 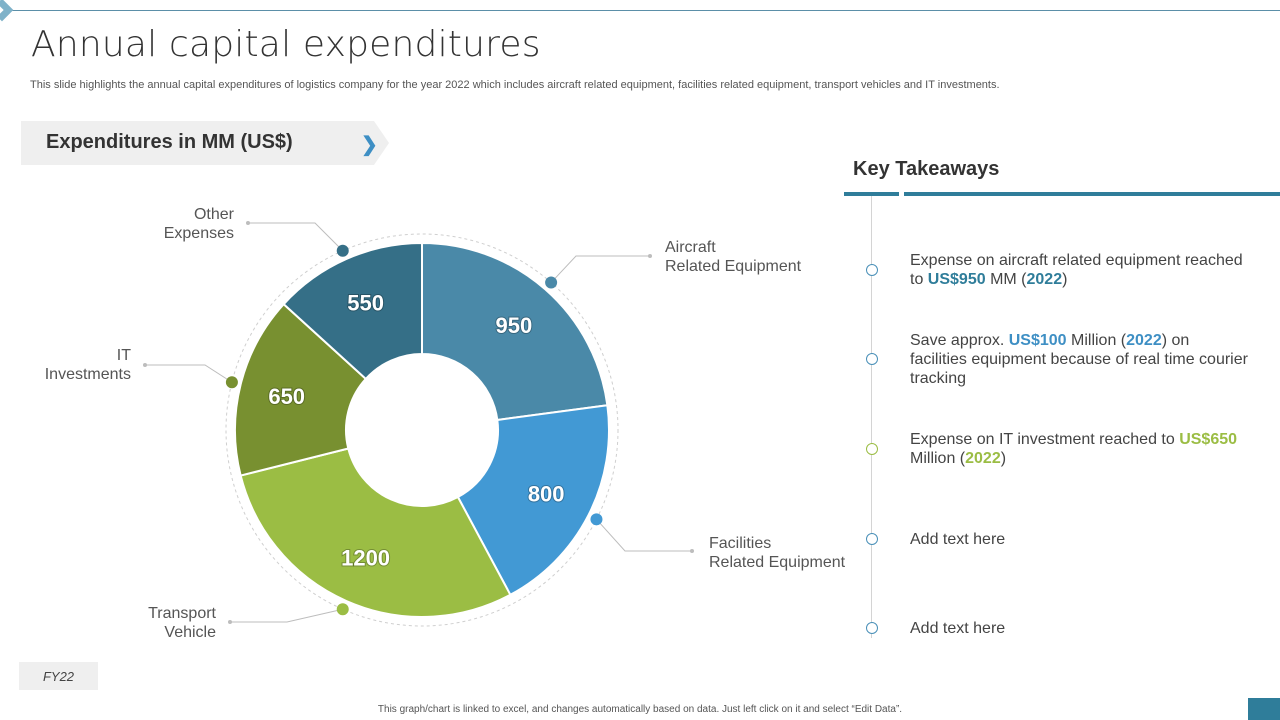 What do you see at coordinates (365, 558) in the screenshot?
I see `slice-data-label: 1200` at bounding box center [365, 558].